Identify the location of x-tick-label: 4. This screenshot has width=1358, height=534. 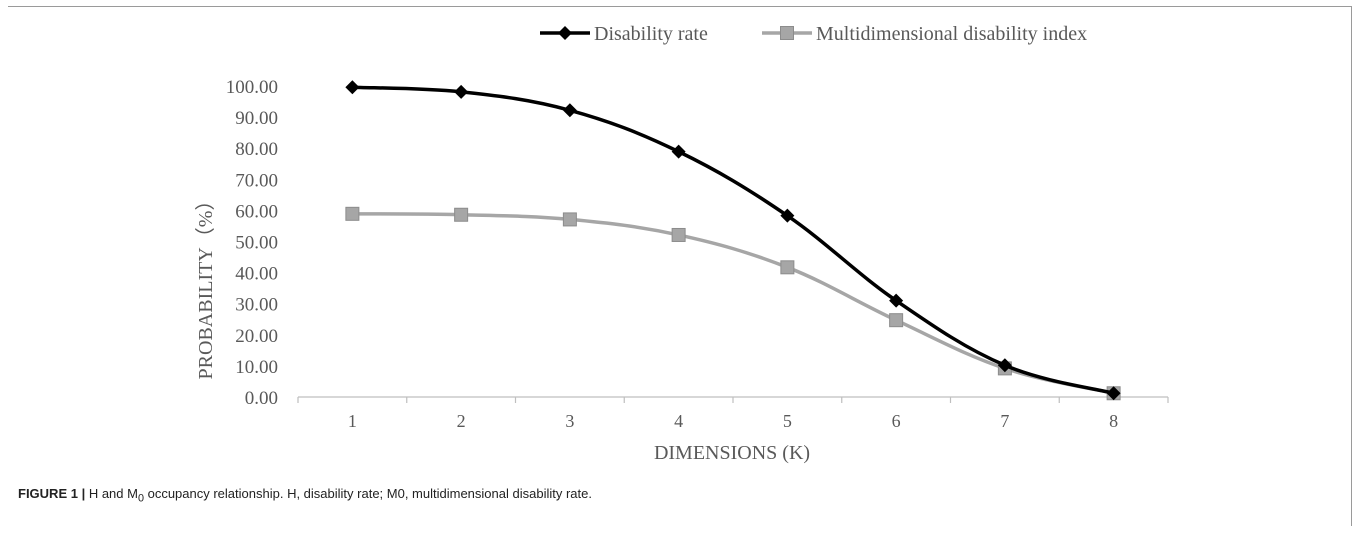
(678, 421).